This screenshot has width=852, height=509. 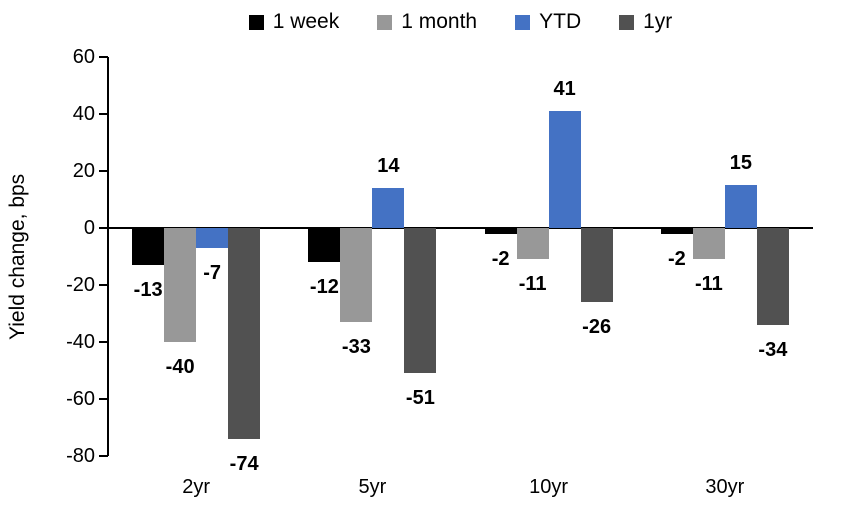 What do you see at coordinates (244, 333) in the screenshot?
I see `bar-2yr-1yr` at bounding box center [244, 333].